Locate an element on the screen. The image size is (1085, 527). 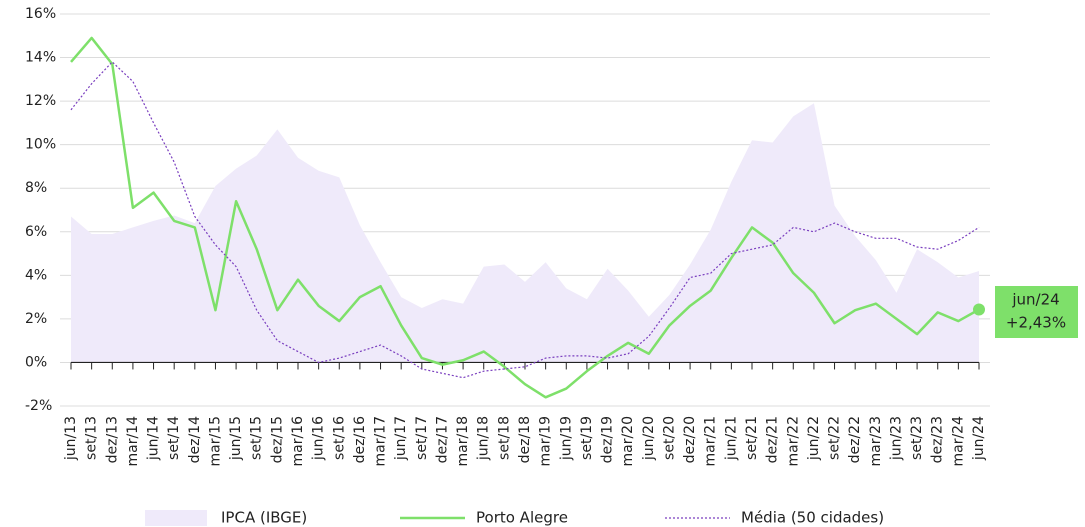
annotation-text: +2,43% is located at coordinates (1036, 323).